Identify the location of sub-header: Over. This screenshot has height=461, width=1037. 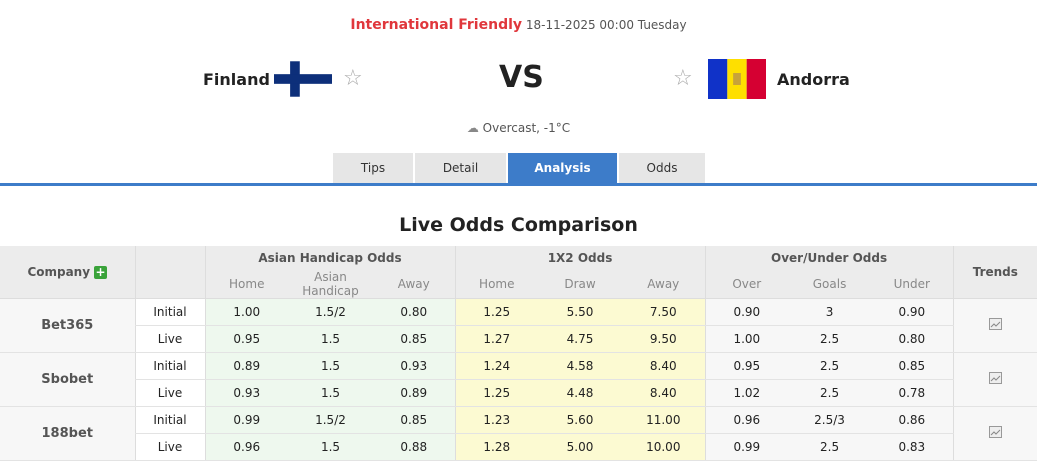
(746, 284).